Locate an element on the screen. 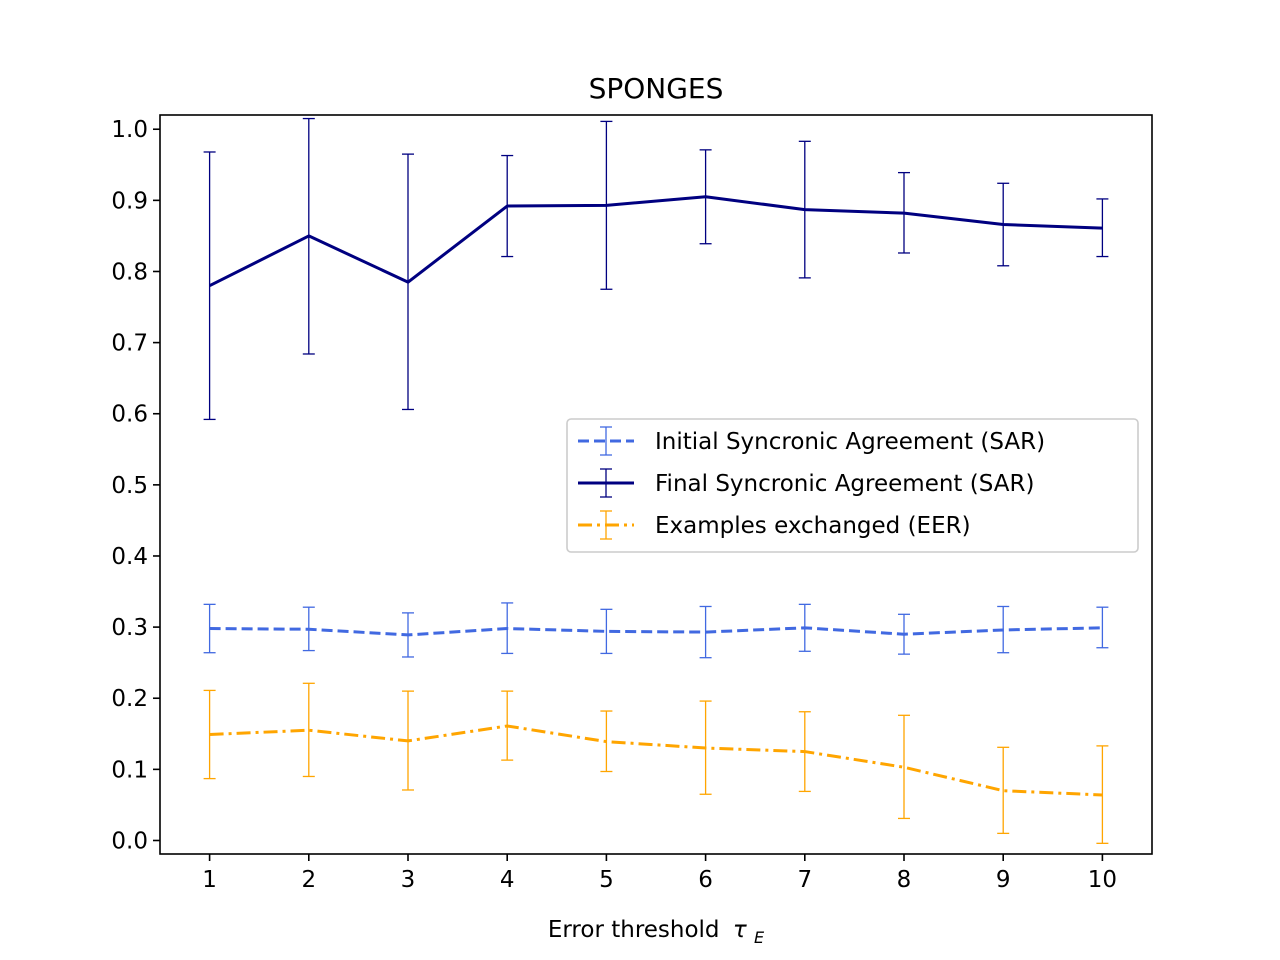 Image resolution: width=1280 pixels, height=960 pixels. y-tick-label: 0.5 is located at coordinates (129, 486).